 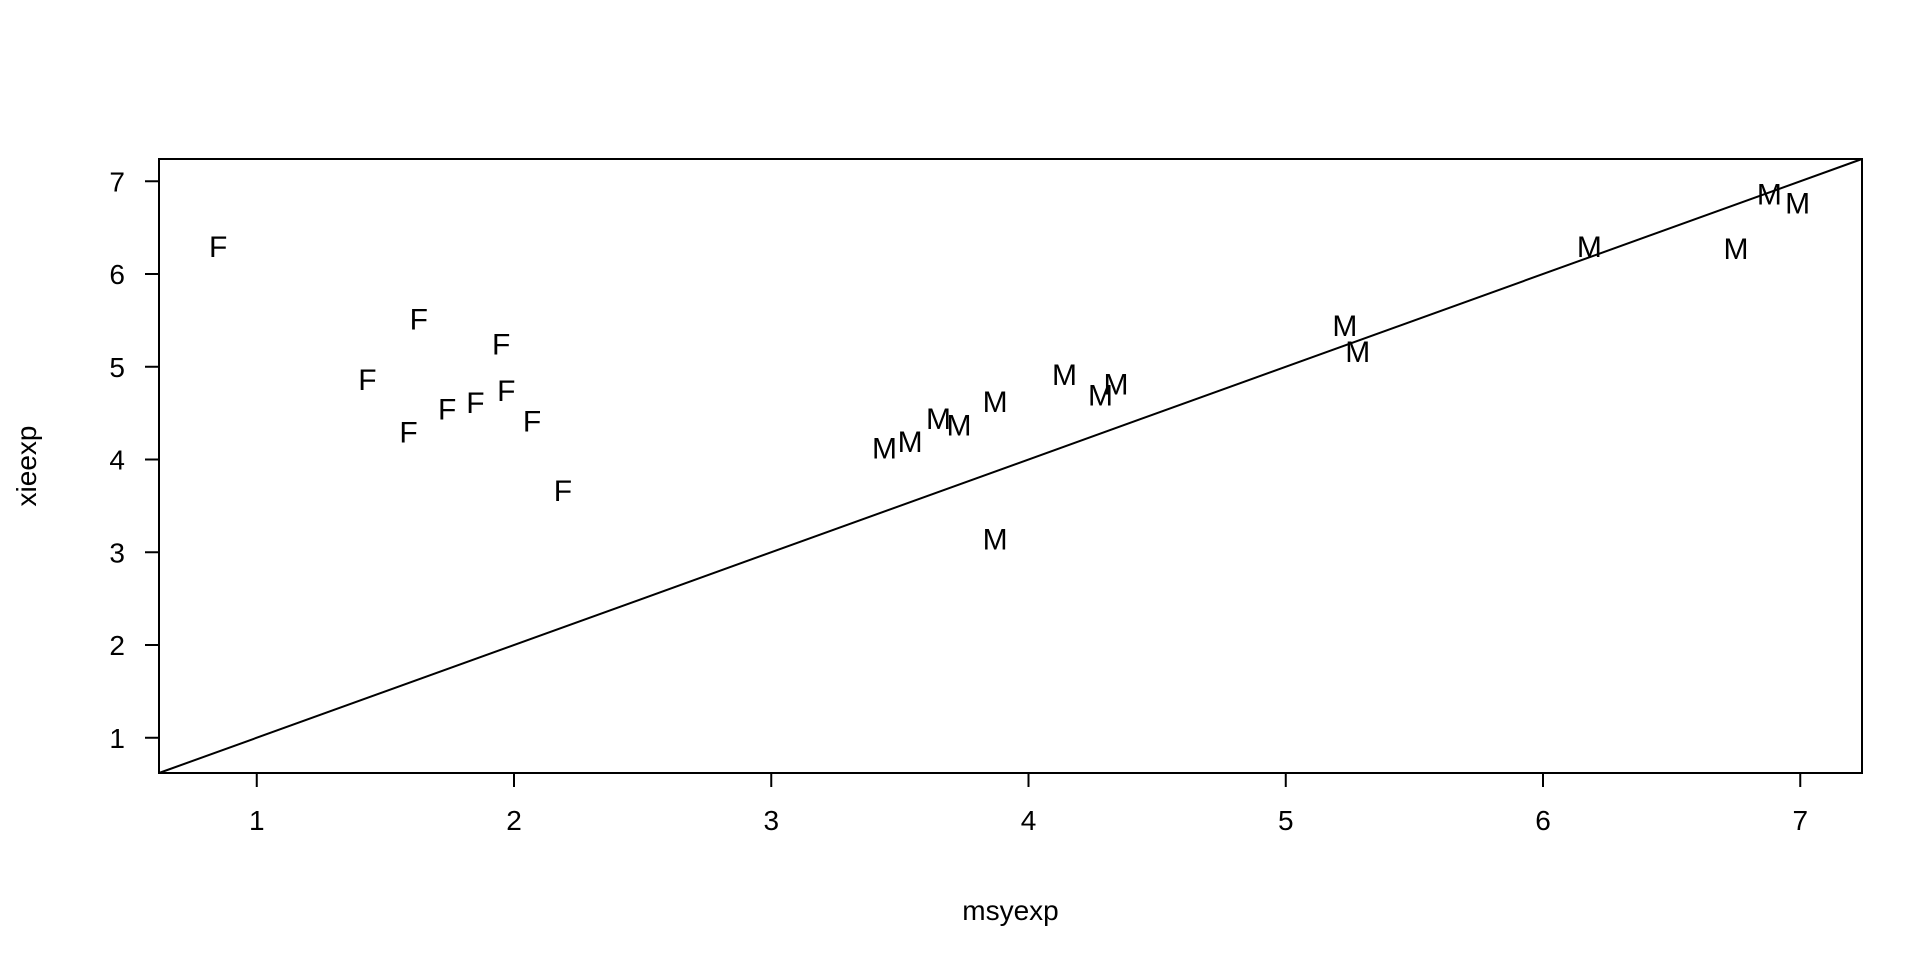 I want to click on x-tick-label: 1, so click(x=257, y=820).